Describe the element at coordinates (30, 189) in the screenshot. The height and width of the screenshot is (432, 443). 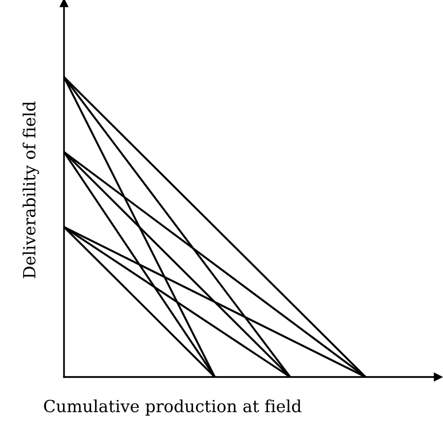
I see `y-axis-title: Deliverability of field` at that location.